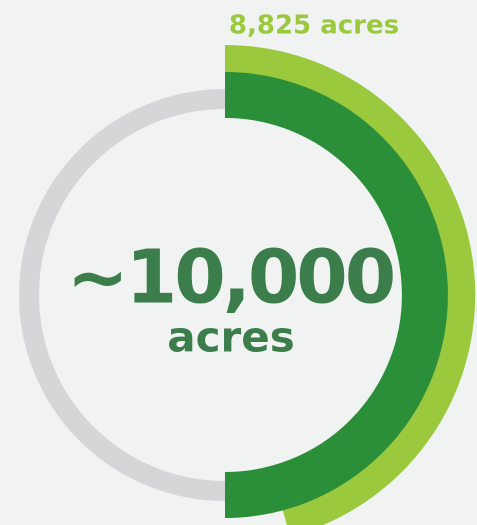  I want to click on center-value: ~10,000, so click(230, 278).